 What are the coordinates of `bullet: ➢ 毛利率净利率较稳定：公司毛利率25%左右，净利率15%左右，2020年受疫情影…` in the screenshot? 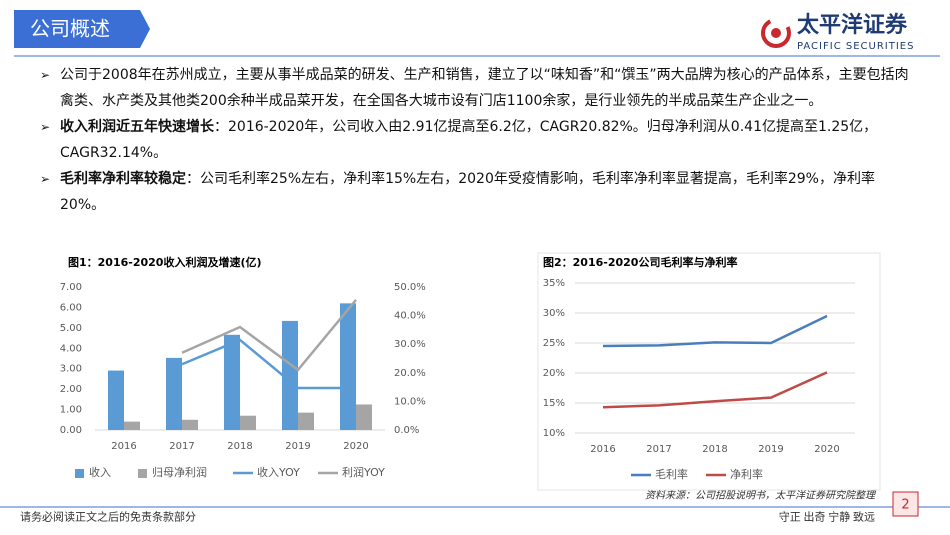 It's located at (478, 192).